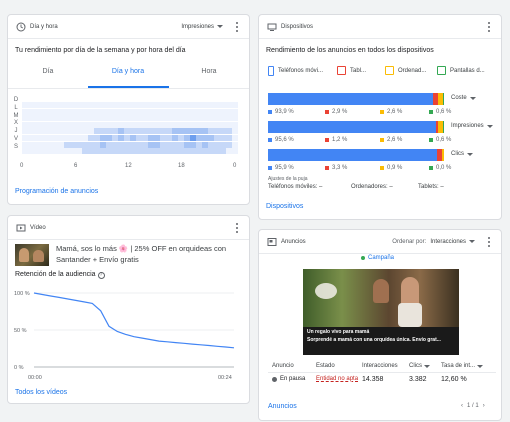  What do you see at coordinates (283, 366) in the screenshot?
I see `ads-column-header: Anuncio` at bounding box center [283, 366].